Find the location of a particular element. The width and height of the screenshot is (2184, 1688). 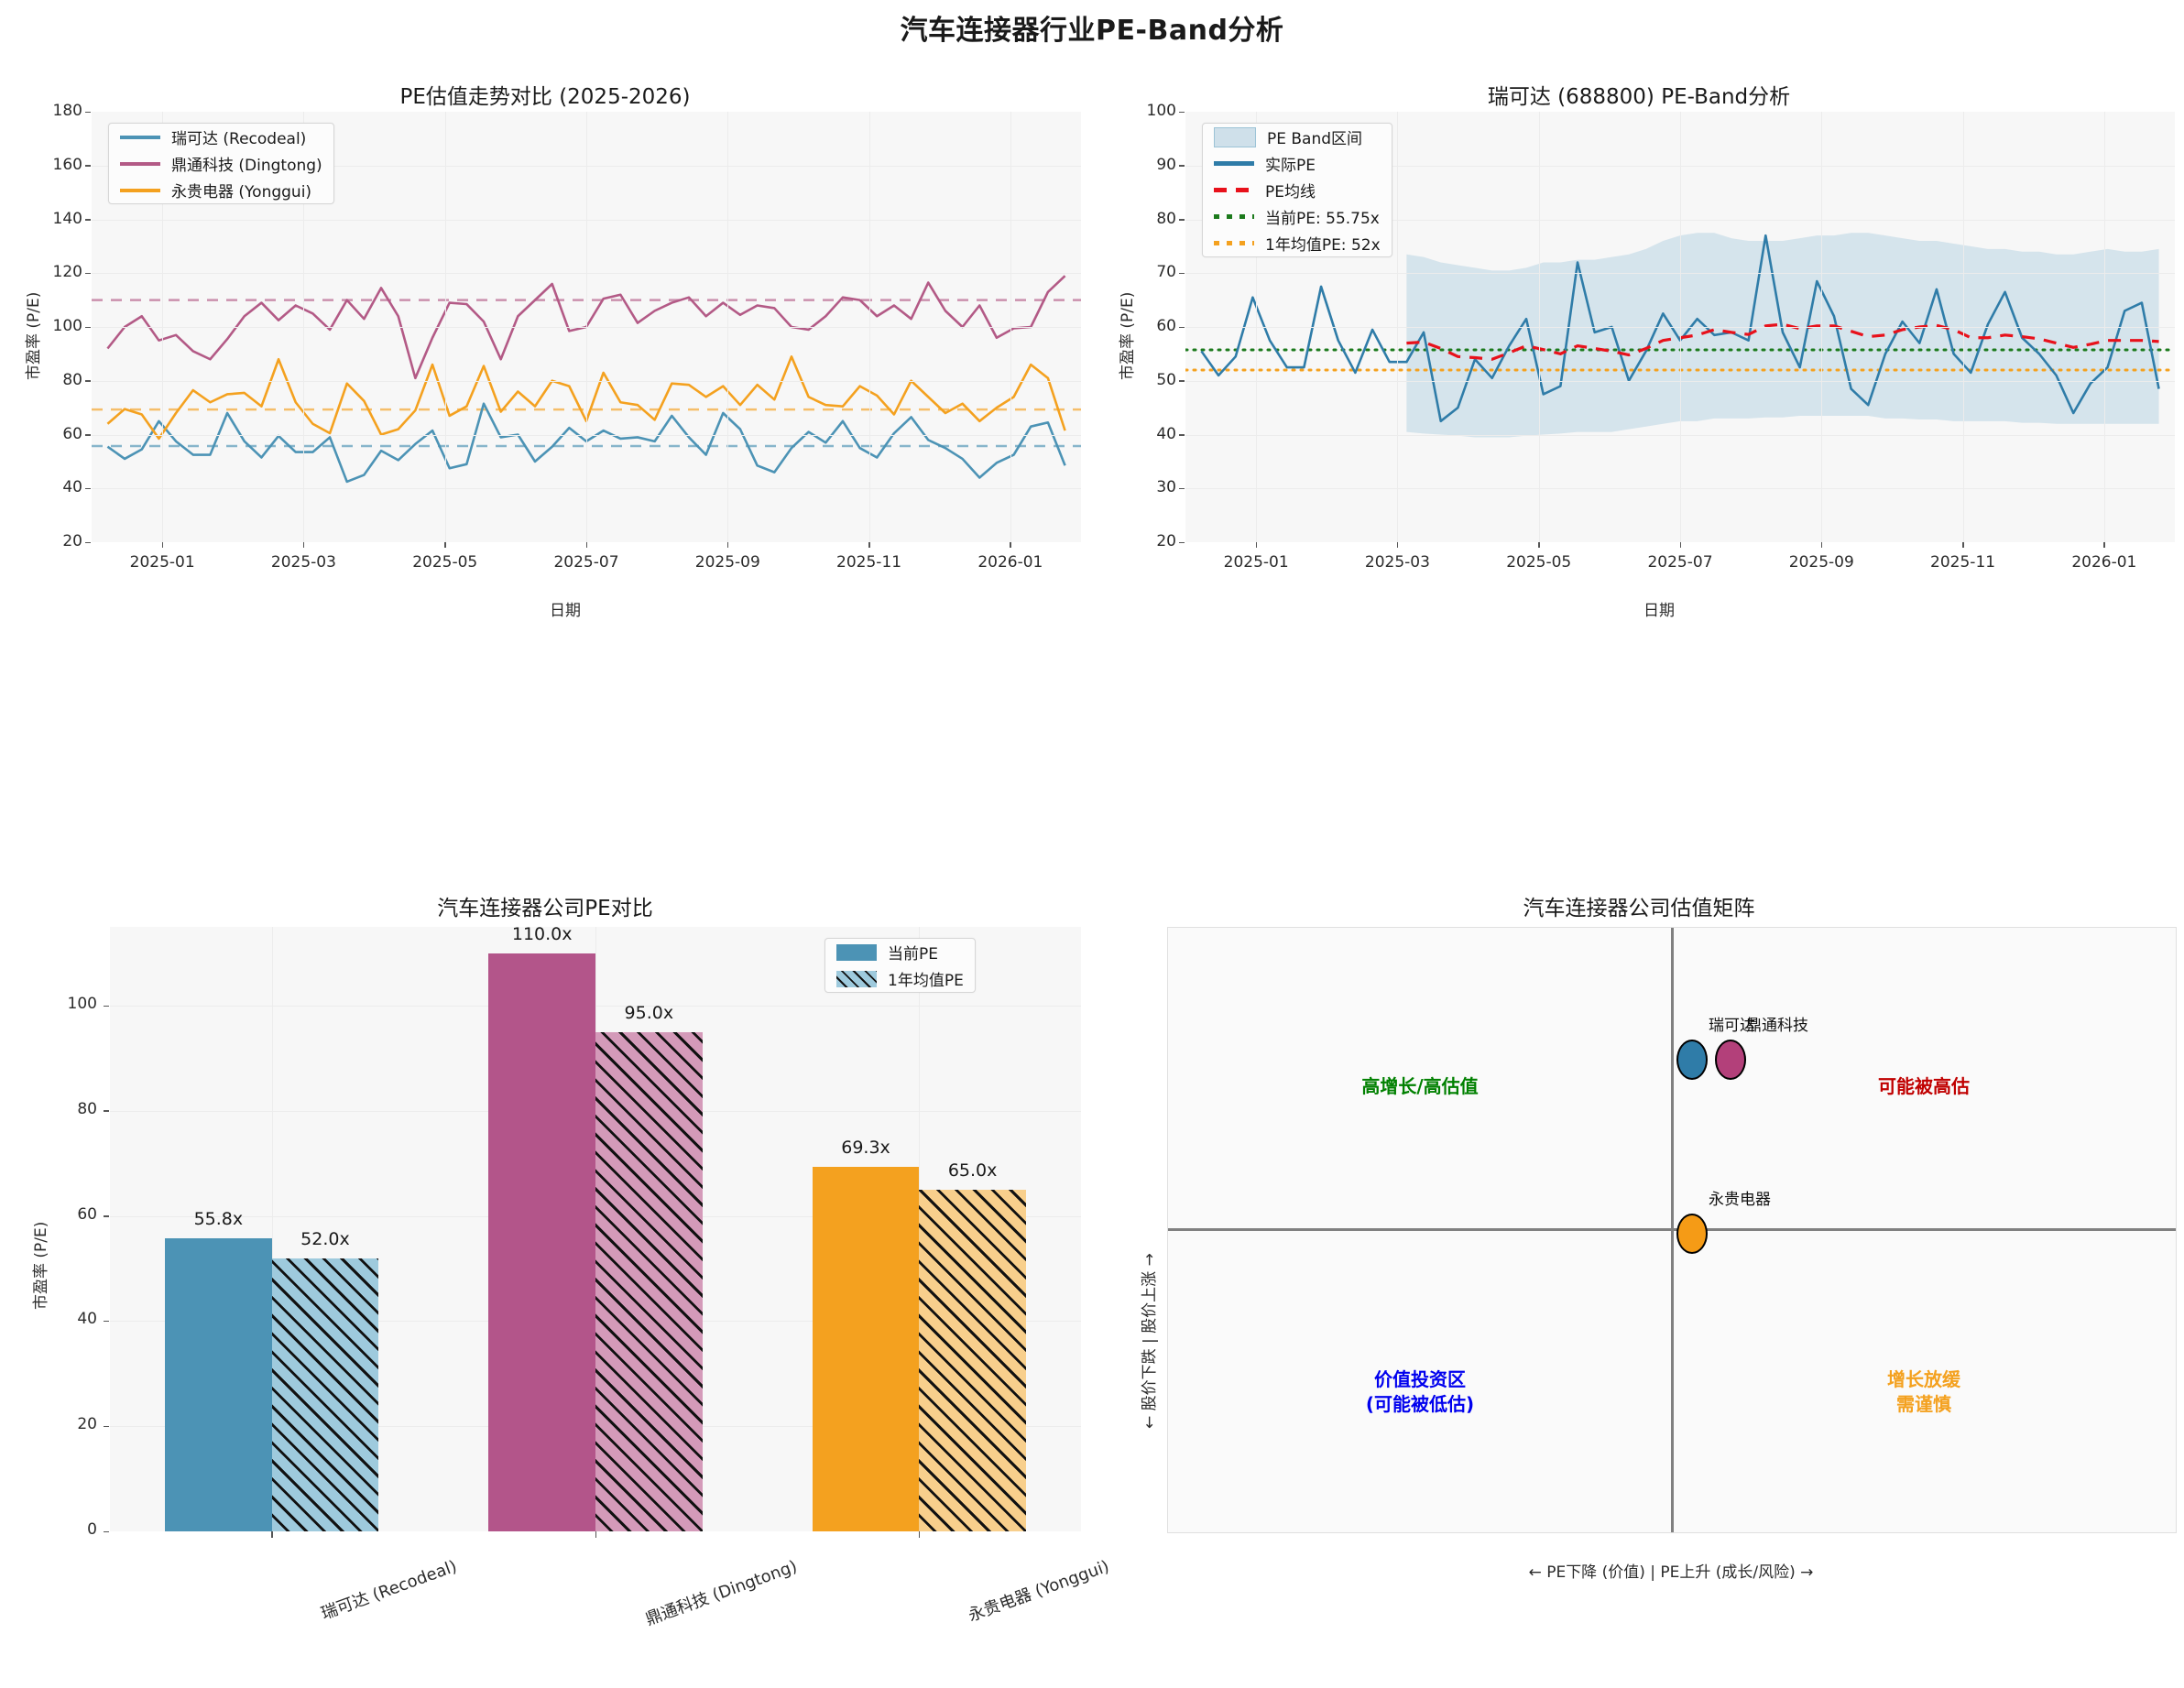

legend-label: PE Band区间 is located at coordinates (1315, 139).